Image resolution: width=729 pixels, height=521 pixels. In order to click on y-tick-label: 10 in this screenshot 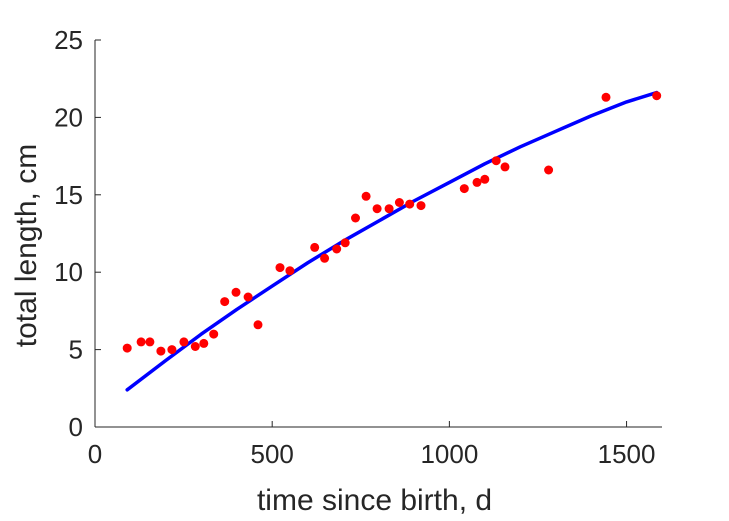, I will do `click(68, 272)`.